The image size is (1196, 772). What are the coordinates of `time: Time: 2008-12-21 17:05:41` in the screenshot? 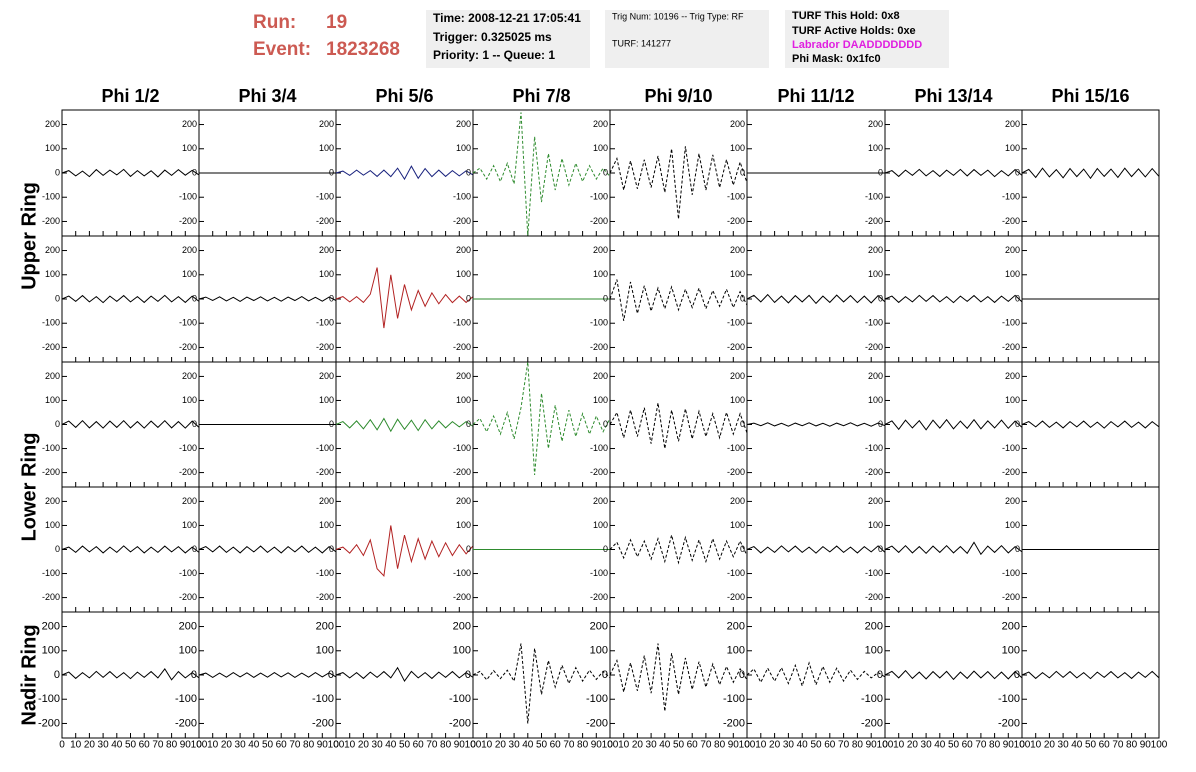 It's located at (507, 18).